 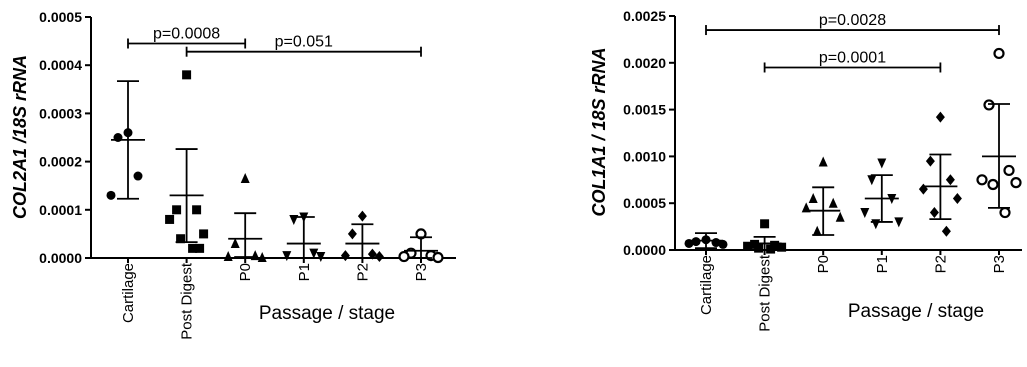 What do you see at coordinates (60, 65) in the screenshot?
I see `y-tick-label: 0.0004` at bounding box center [60, 65].